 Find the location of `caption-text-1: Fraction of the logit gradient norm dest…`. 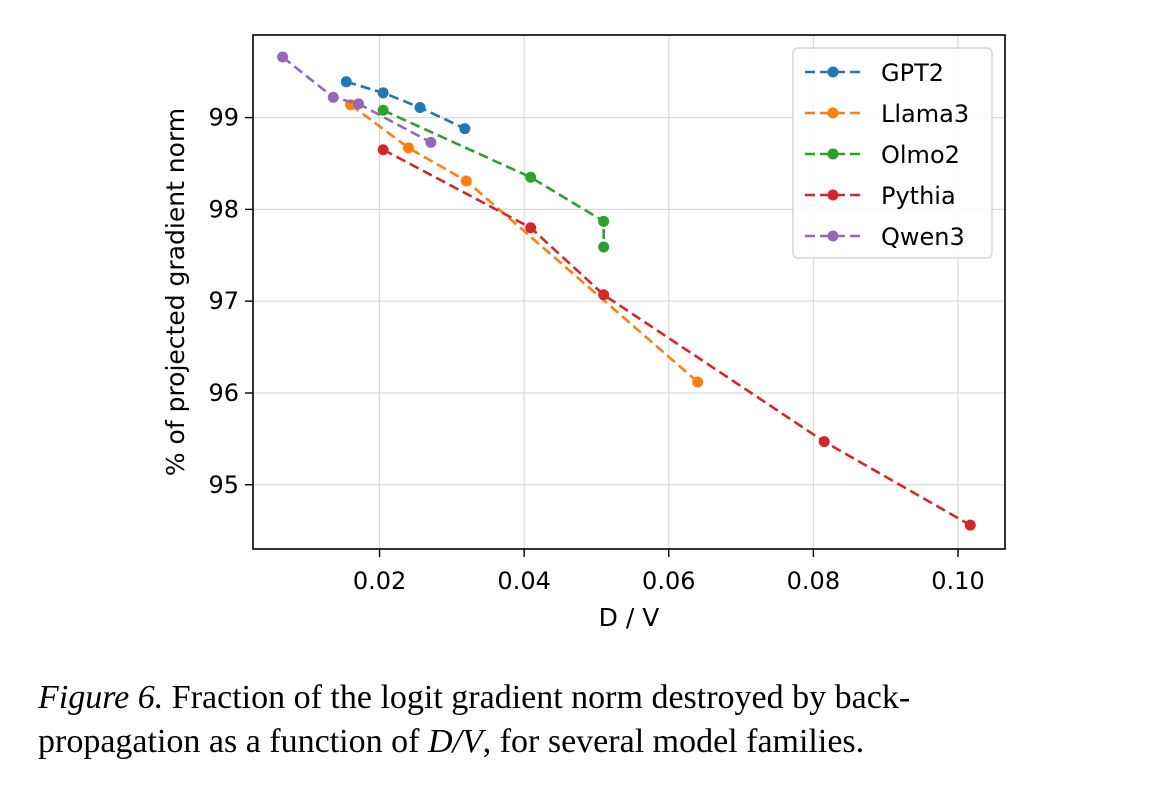

caption-text-1: Fraction of the logit gradient norm dest… is located at coordinates (541, 697).